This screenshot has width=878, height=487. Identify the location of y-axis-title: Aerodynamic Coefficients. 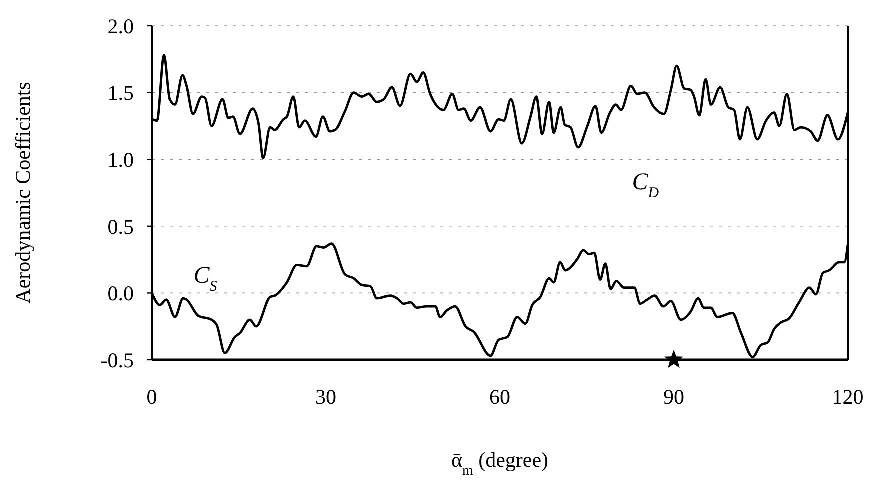
(23, 193).